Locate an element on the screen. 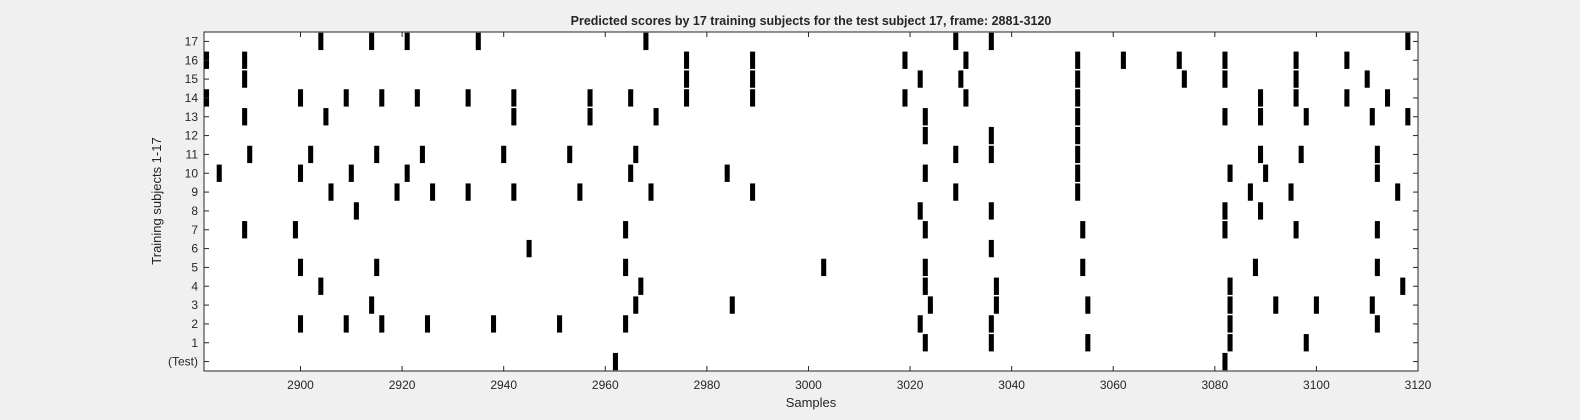 This screenshot has height=420, width=1580. y-tick-label: 1 is located at coordinates (194, 343).